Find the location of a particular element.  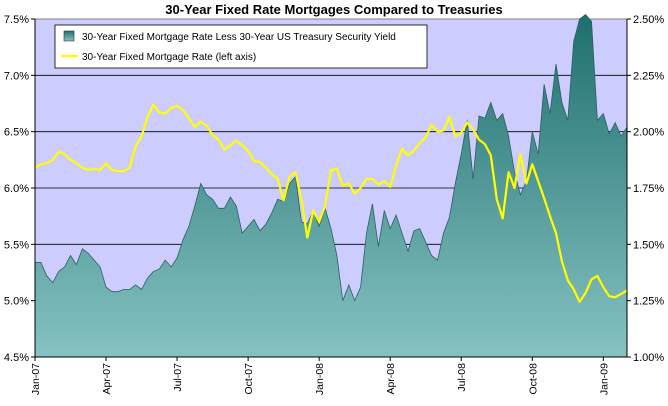

x-axis-tick-label: Apr-07 is located at coordinates (107, 379).